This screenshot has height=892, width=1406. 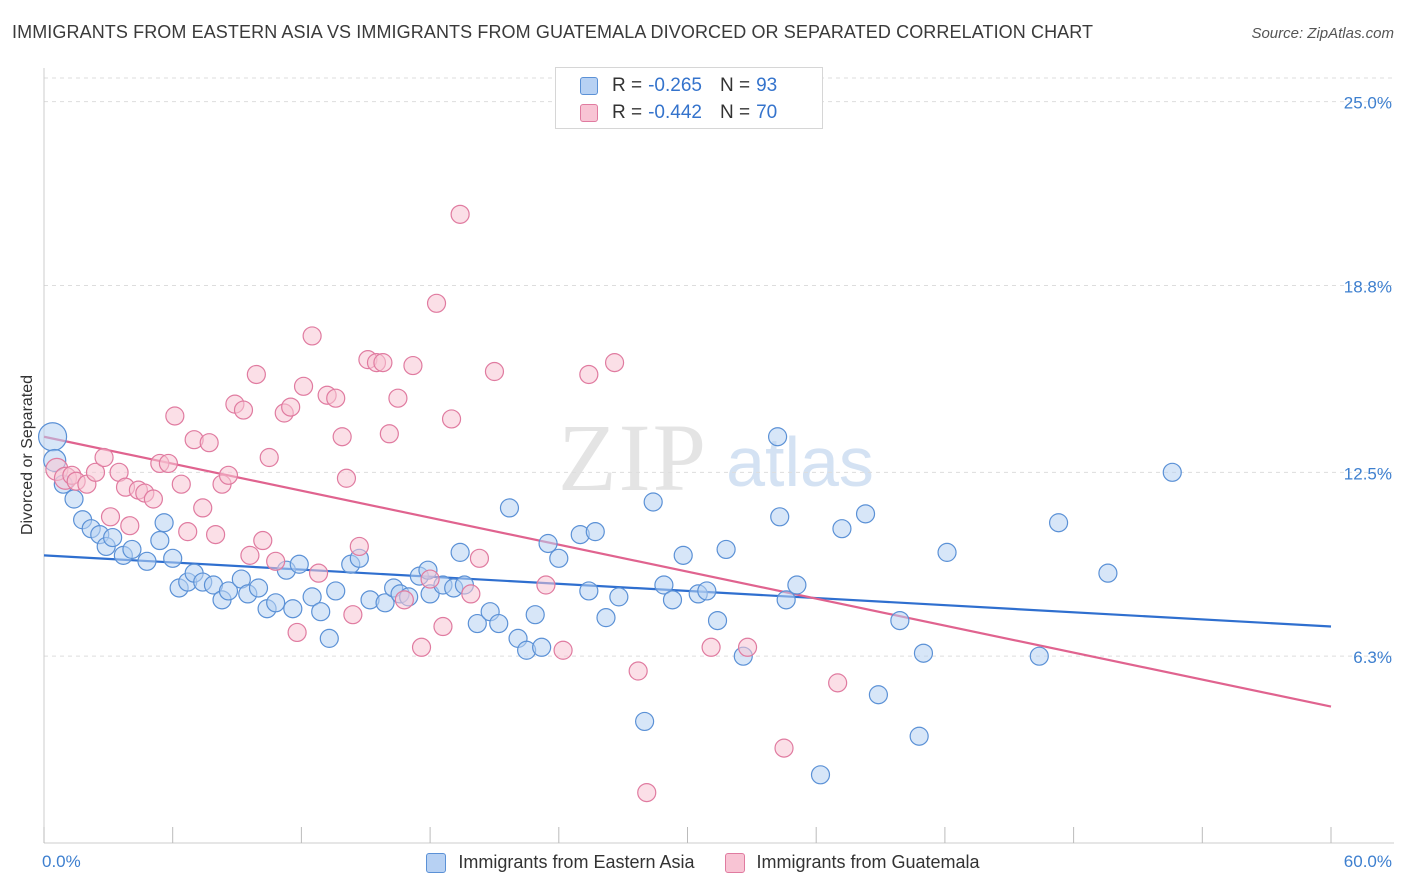 What do you see at coordinates (716, 457) in the screenshot?
I see `watermark: ZIP atlas` at bounding box center [716, 457].